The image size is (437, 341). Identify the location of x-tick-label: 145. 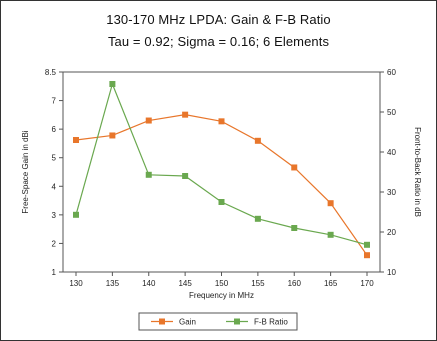
(185, 283).